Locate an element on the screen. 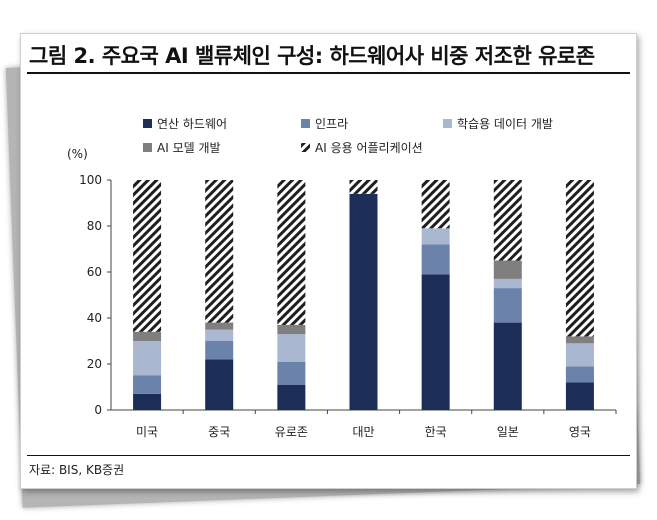  legend-label-1: 연산 하드웨어 is located at coordinates (192, 124).